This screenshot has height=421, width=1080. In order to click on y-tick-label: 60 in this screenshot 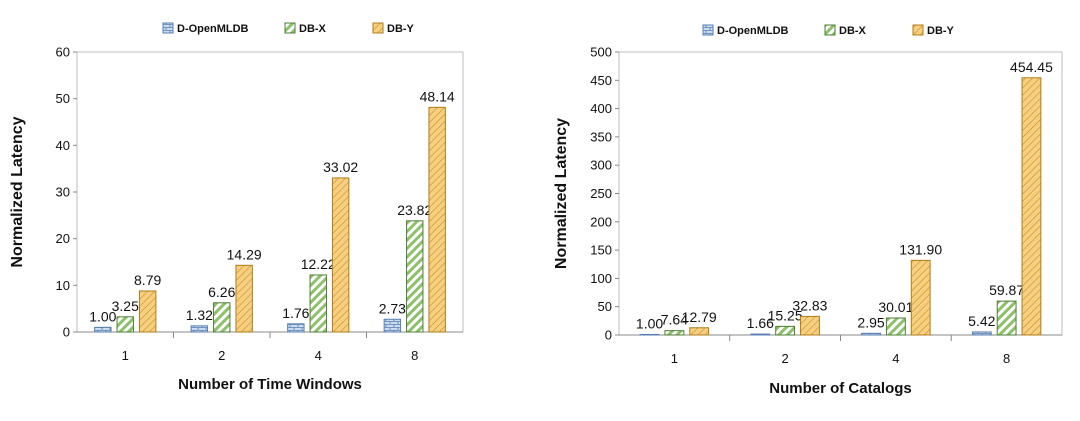, I will do `click(63, 52)`.